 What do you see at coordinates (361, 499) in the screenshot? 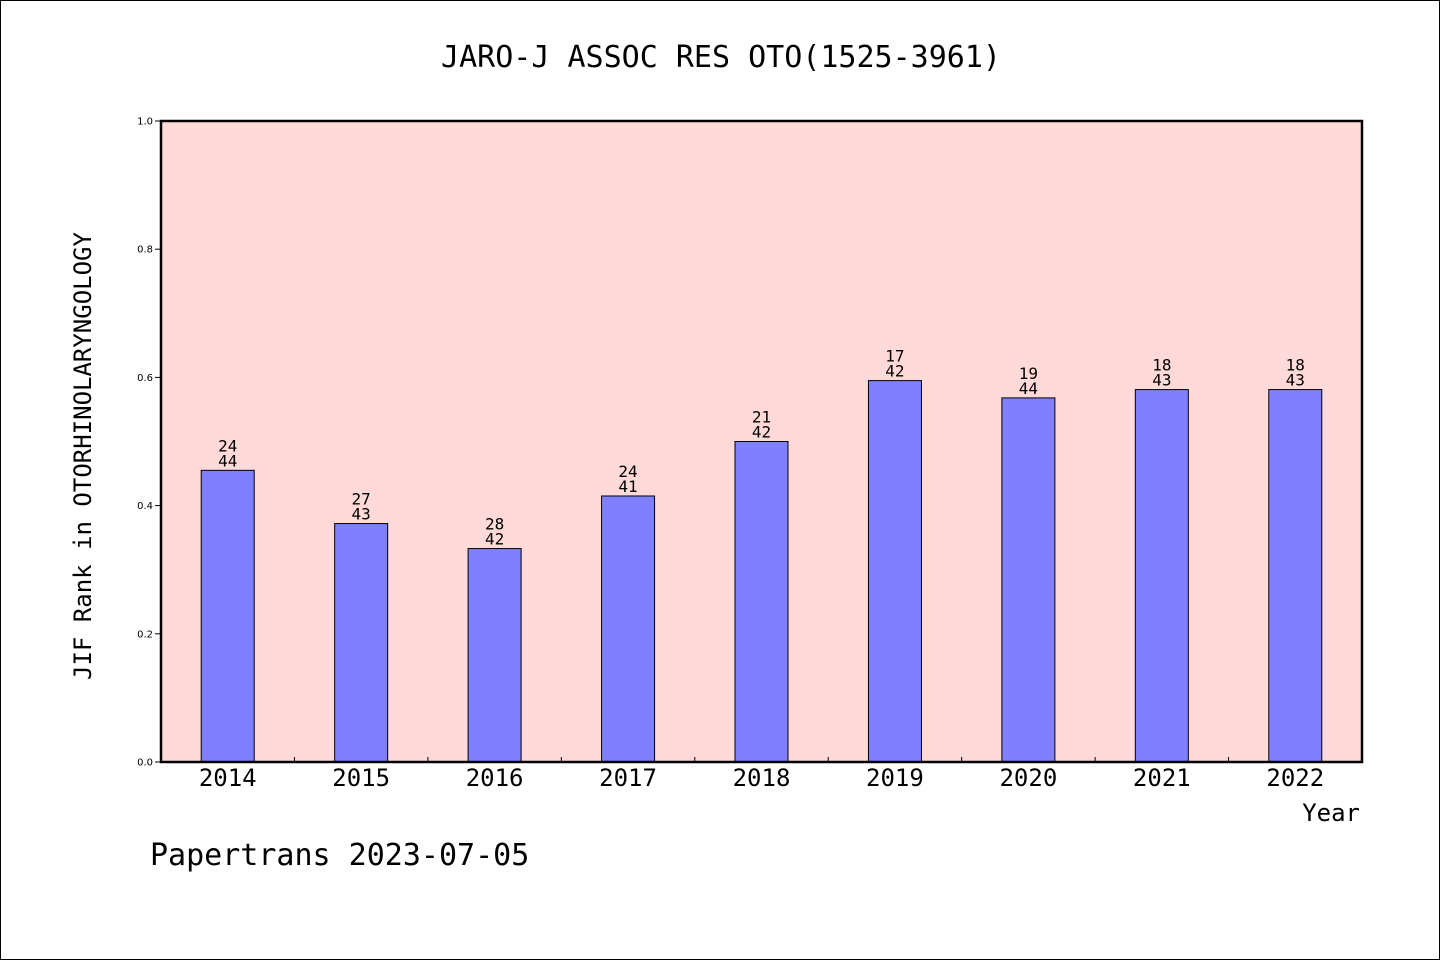
I see `bar-rank-label-2015: 27` at bounding box center [361, 499].